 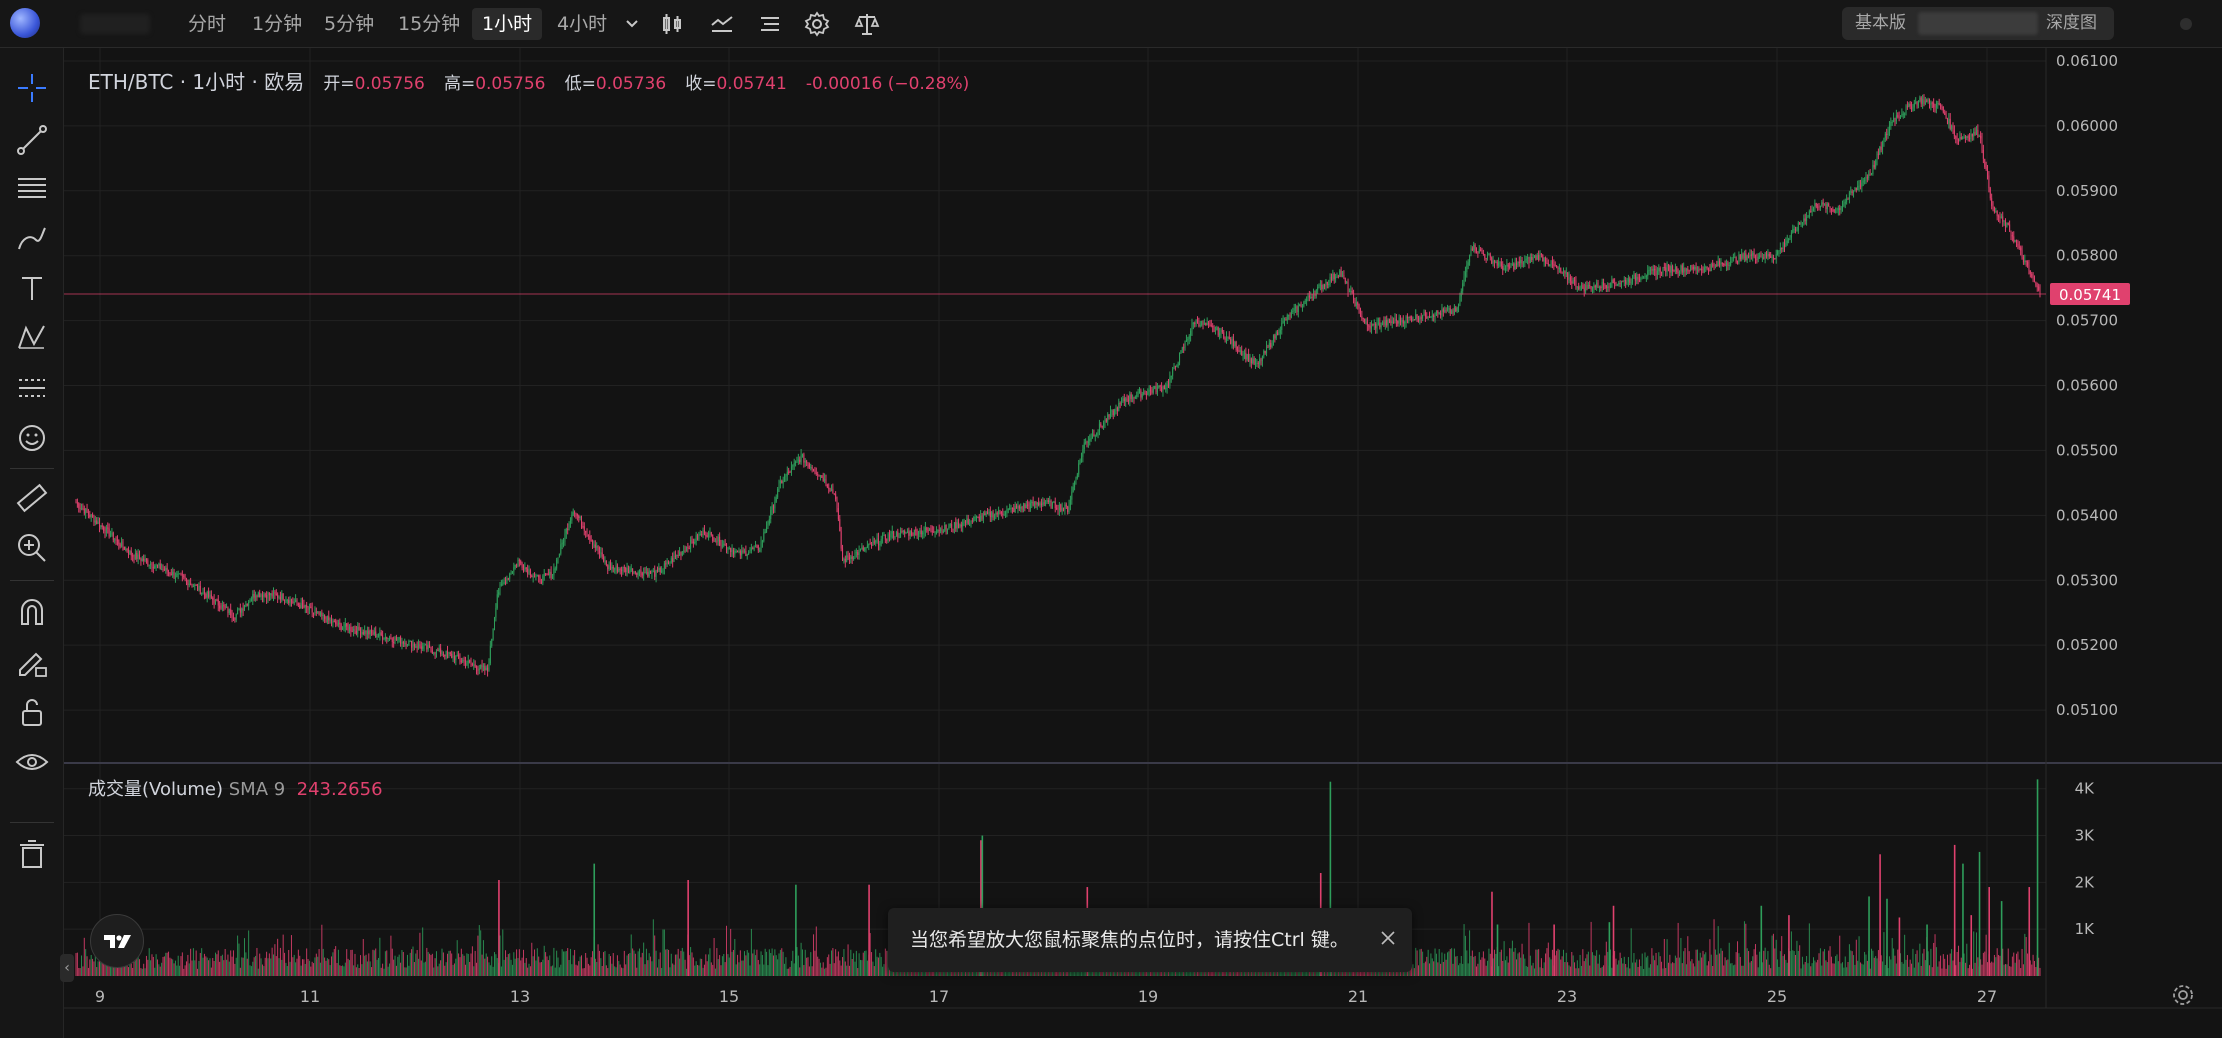 I want to click on fib-icon, so click(x=32, y=188).